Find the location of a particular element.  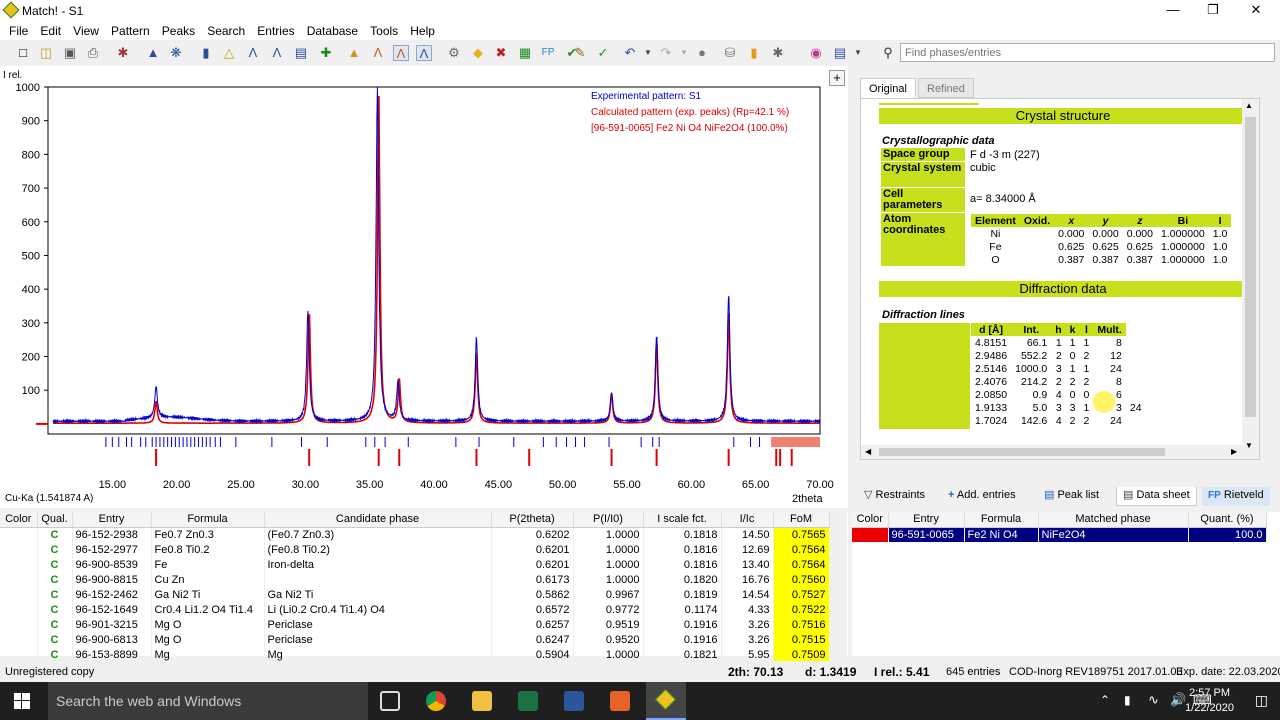

candidate-header-cell: Formula is located at coordinates (208, 520).